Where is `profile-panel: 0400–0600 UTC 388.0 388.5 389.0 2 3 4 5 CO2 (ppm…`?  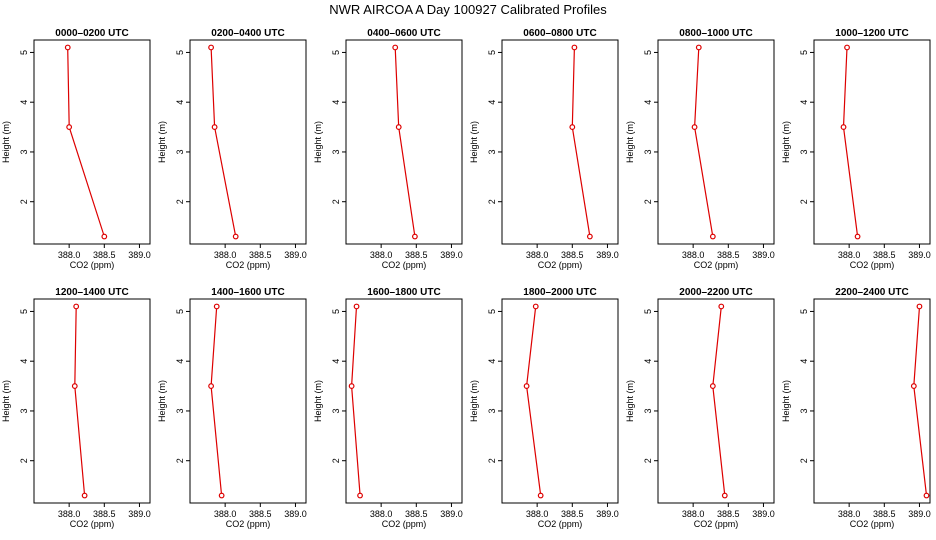
profile-panel: 0400–0600 UTC 388.0 388.5 389.0 2 3 4 5 CO2 (ppm… is located at coordinates (388, 149).